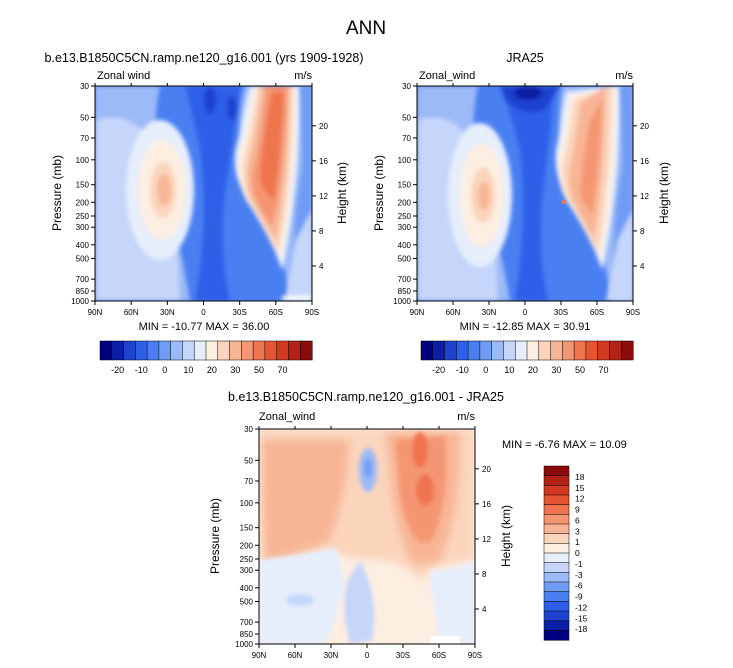  What do you see at coordinates (525, 193) in the screenshot?
I see `panel-obs-plot` at bounding box center [525, 193].